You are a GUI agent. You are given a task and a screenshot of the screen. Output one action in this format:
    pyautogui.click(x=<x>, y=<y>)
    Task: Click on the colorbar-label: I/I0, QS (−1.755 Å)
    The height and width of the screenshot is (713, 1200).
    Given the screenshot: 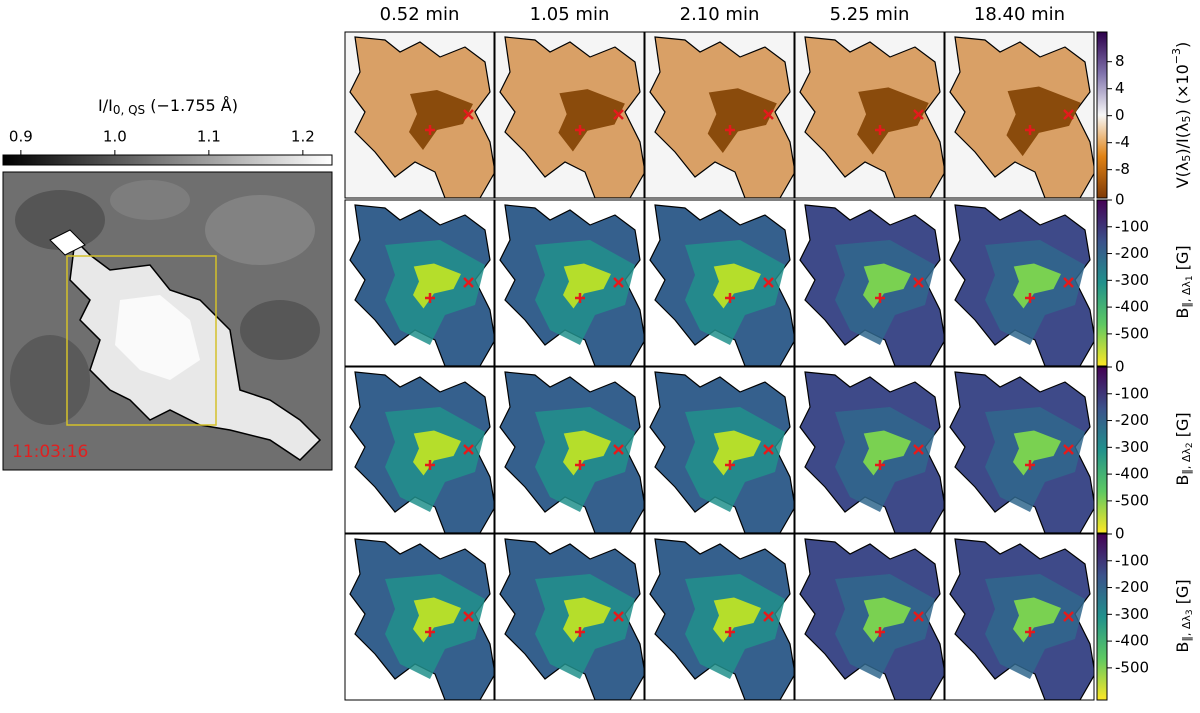 What is the action you would take?
    pyautogui.click(x=168, y=106)
    